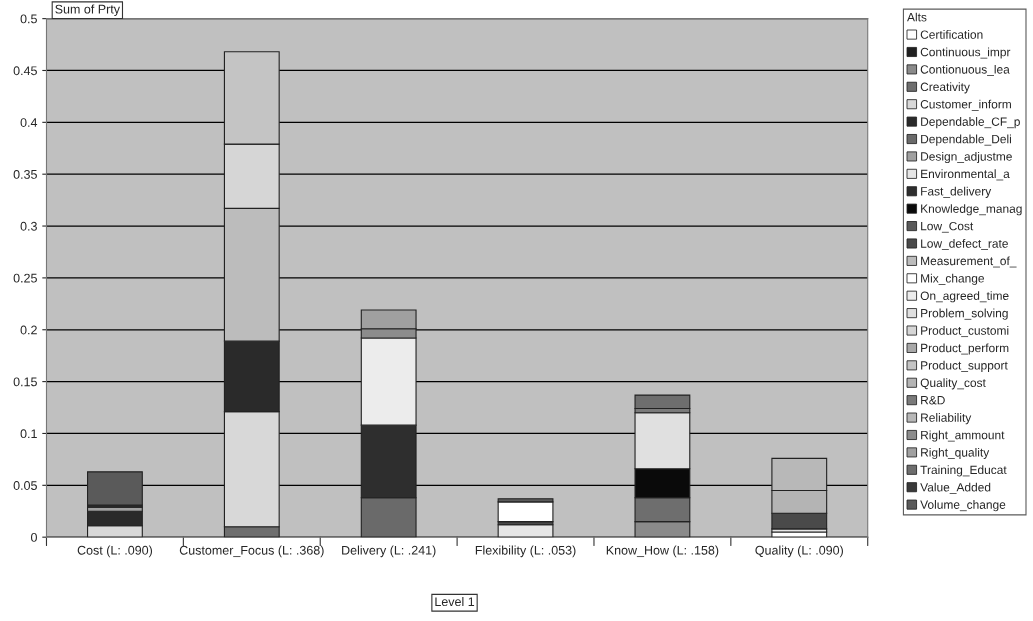 This screenshot has width=1033, height=621. I want to click on y-tick-label: 0.2, so click(28, 330).